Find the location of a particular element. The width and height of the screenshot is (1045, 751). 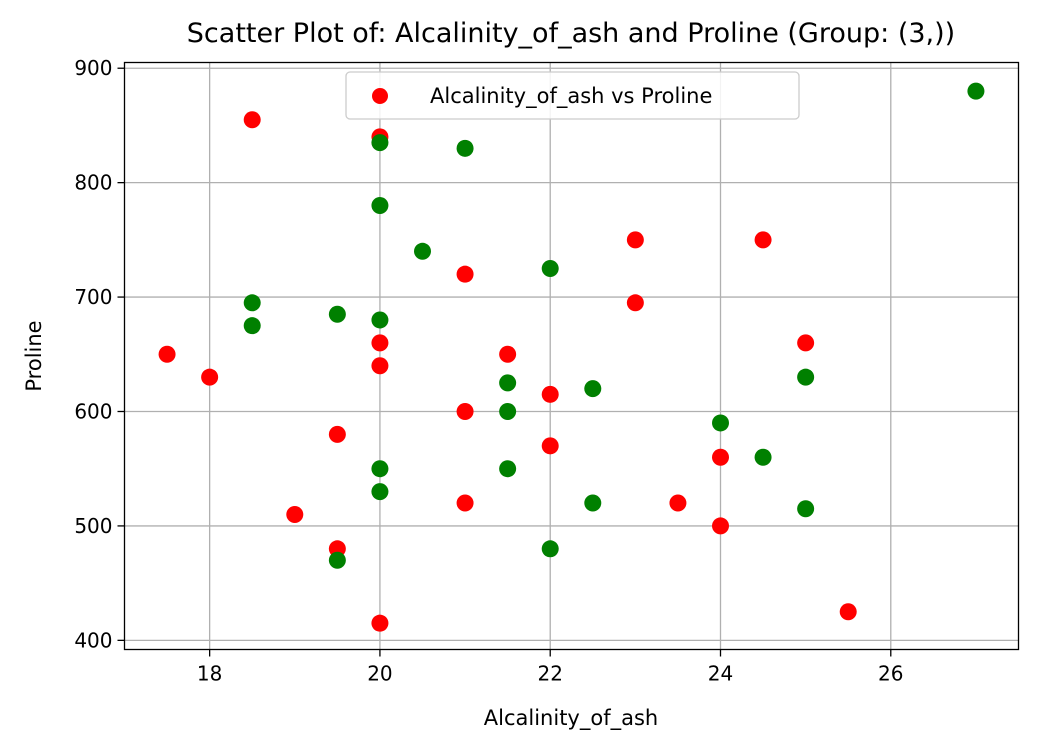

y-tick-label: 400 is located at coordinates (93, 640).